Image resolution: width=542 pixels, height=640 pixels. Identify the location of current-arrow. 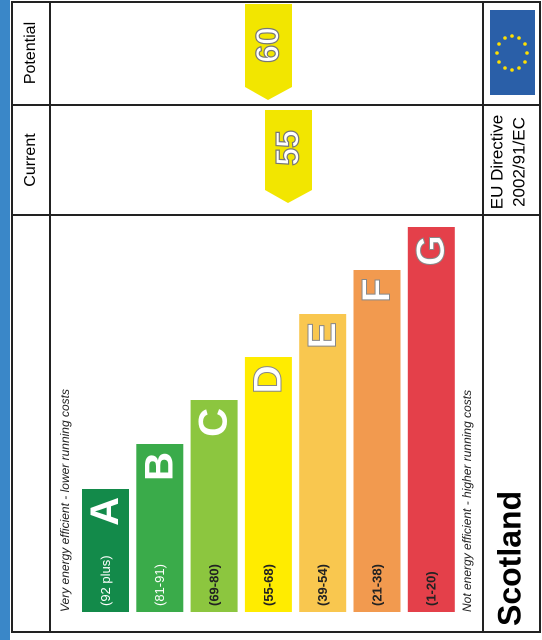
(288, 156).